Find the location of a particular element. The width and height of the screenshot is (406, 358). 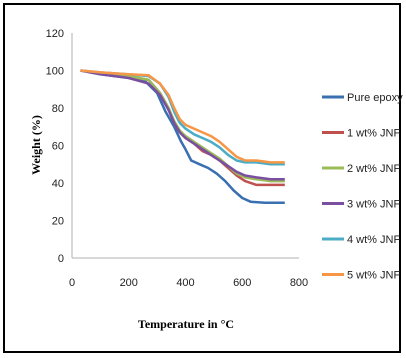

y-tick-label: 20 is located at coordinates (58, 222).